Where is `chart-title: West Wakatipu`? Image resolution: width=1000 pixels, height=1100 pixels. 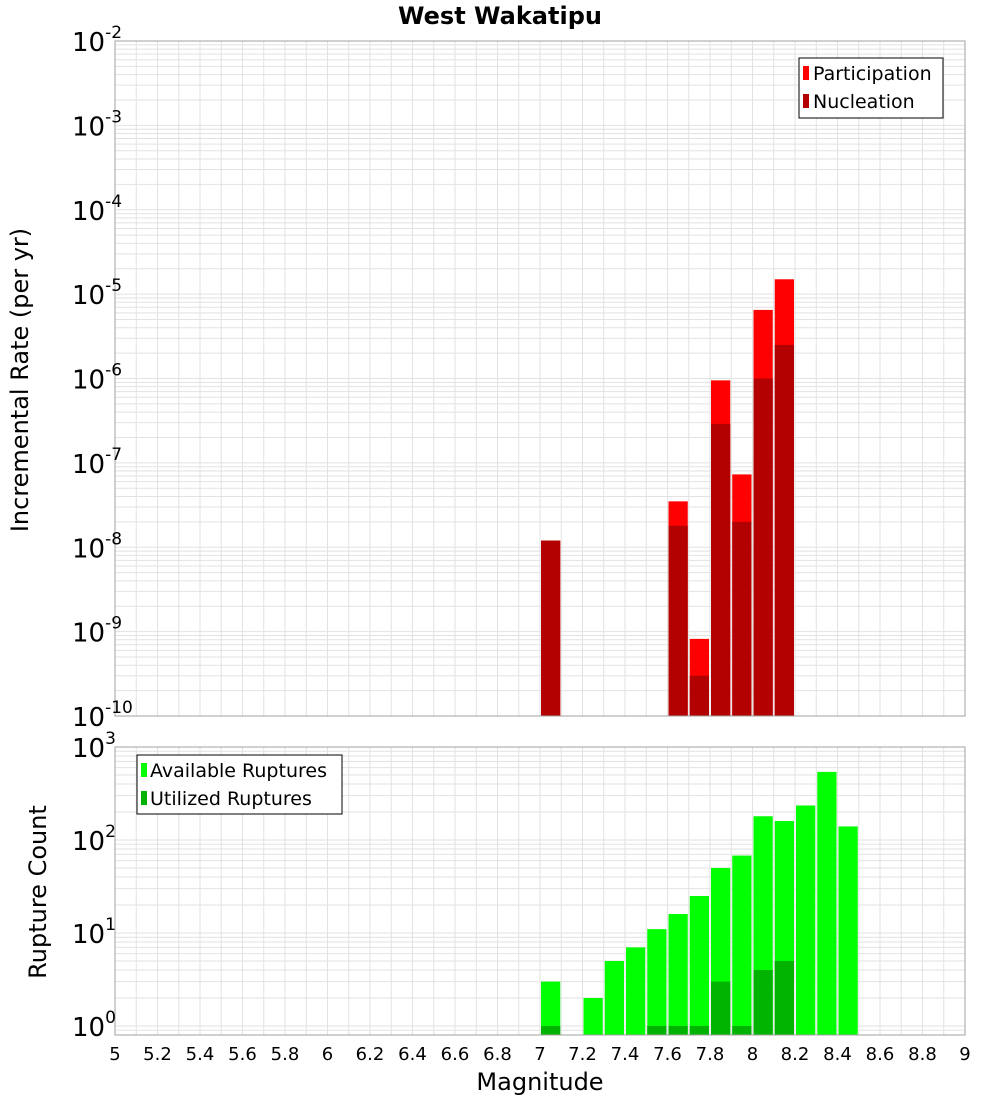
chart-title: West Wakatipu is located at coordinates (500, 16).